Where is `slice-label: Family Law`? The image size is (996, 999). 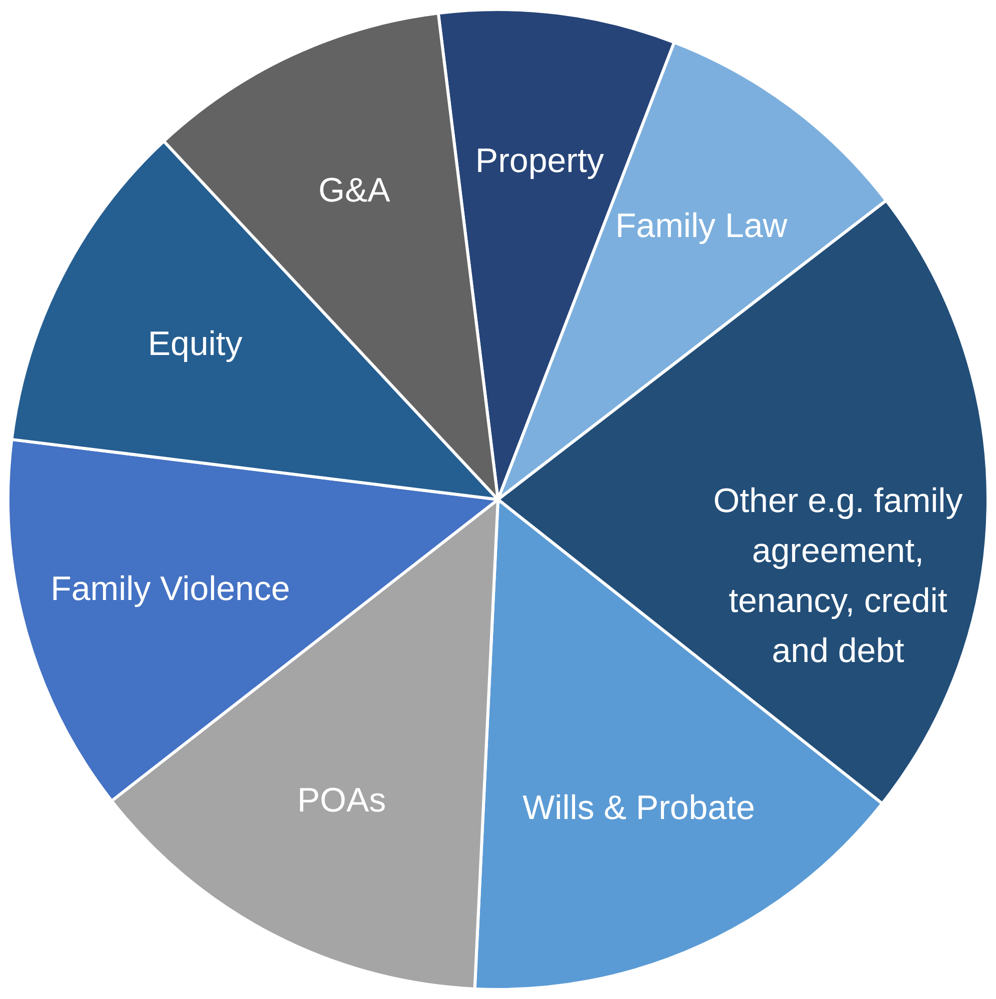 slice-label: Family Law is located at coordinates (701, 226).